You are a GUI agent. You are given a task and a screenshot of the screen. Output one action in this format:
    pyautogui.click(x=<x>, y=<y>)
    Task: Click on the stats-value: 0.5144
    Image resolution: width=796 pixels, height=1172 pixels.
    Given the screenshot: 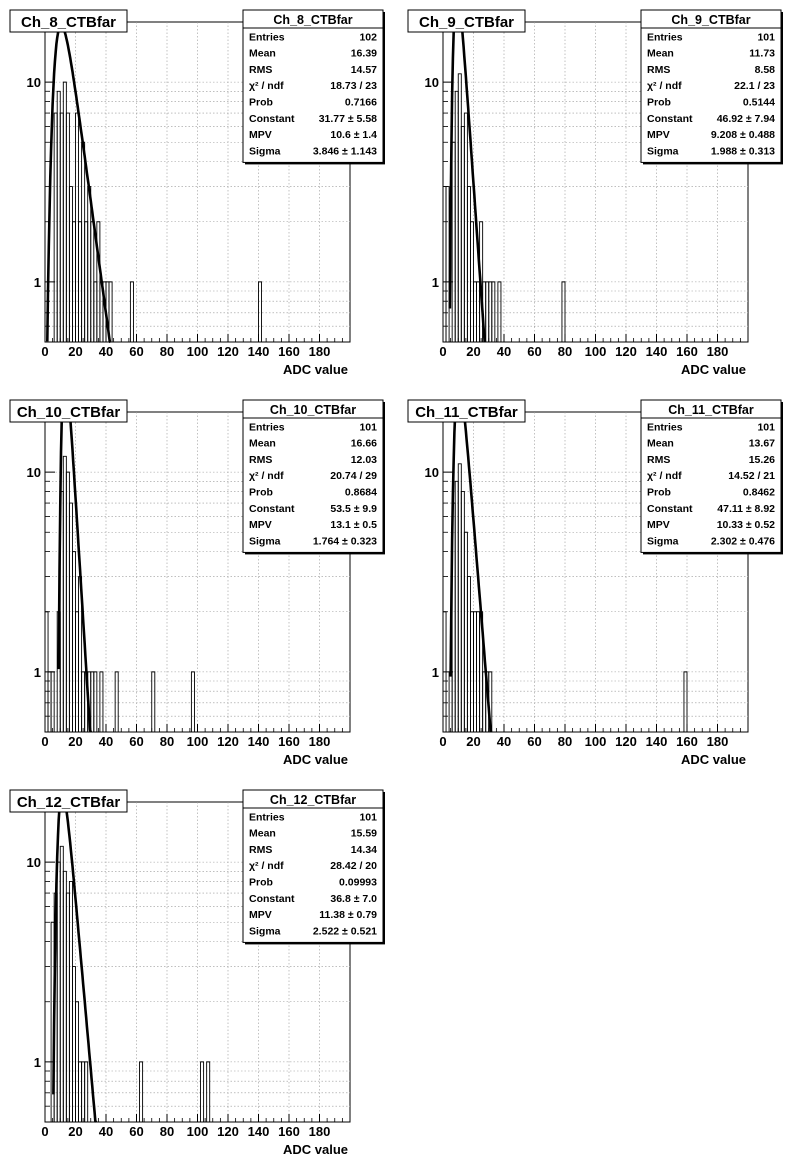 What is the action you would take?
    pyautogui.click(x=759, y=103)
    